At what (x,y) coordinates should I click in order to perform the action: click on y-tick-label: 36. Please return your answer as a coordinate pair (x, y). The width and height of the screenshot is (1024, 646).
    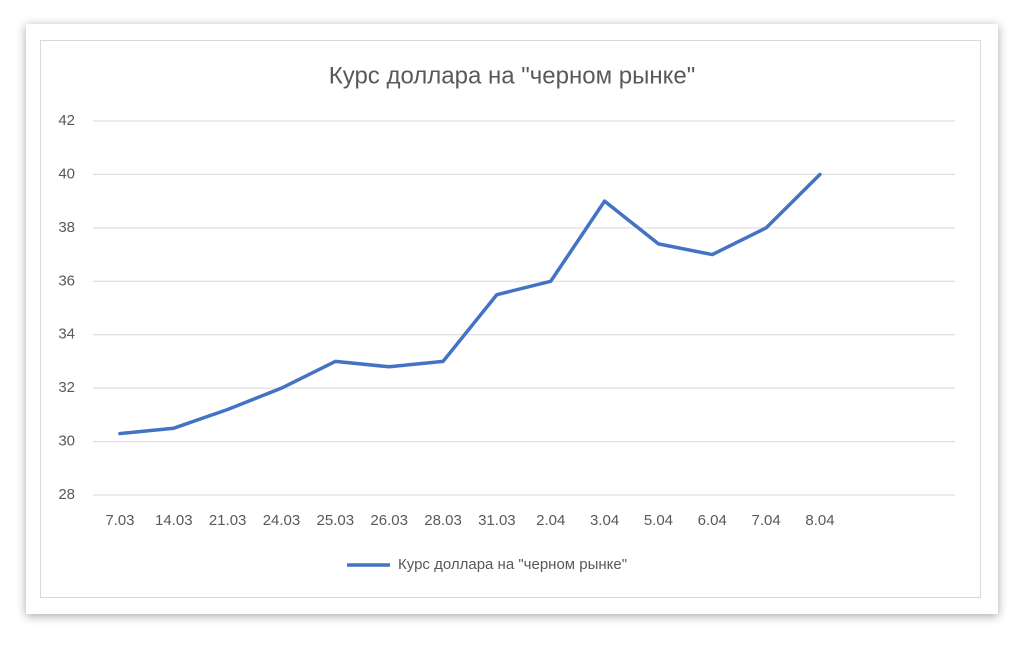
    Looking at the image, I should click on (66, 280).